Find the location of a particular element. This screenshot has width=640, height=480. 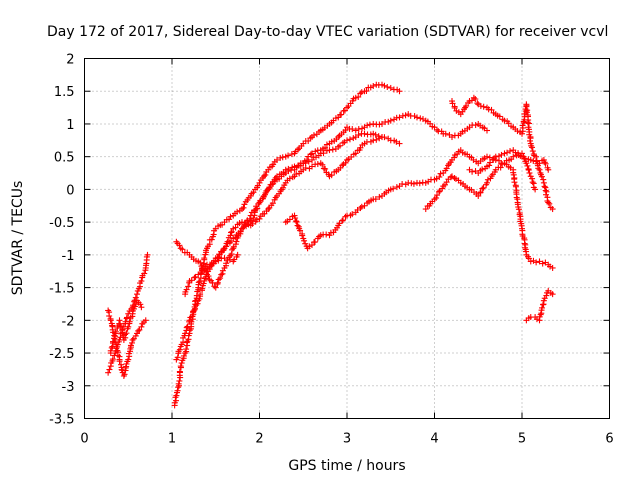

x-tick-label: 3 is located at coordinates (347, 439).